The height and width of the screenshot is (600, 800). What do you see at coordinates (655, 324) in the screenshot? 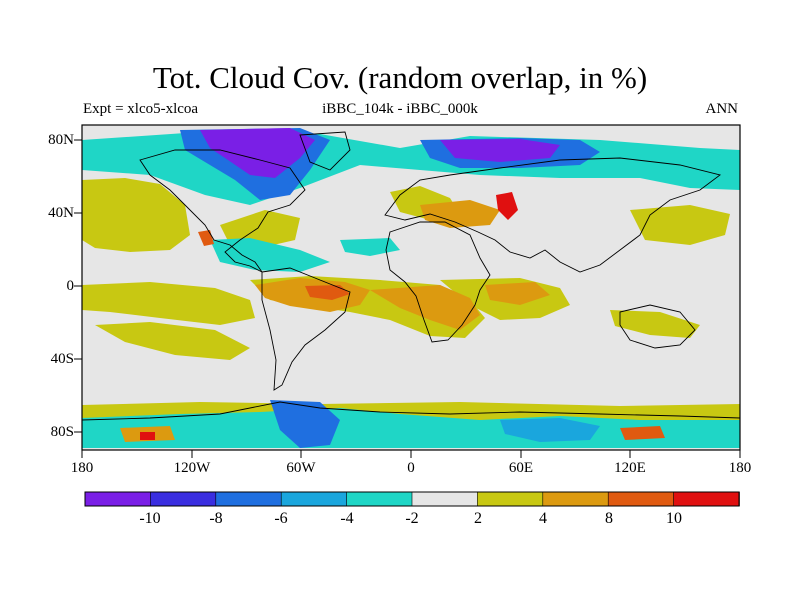
I see `field-sw-pacific` at bounding box center [655, 324].